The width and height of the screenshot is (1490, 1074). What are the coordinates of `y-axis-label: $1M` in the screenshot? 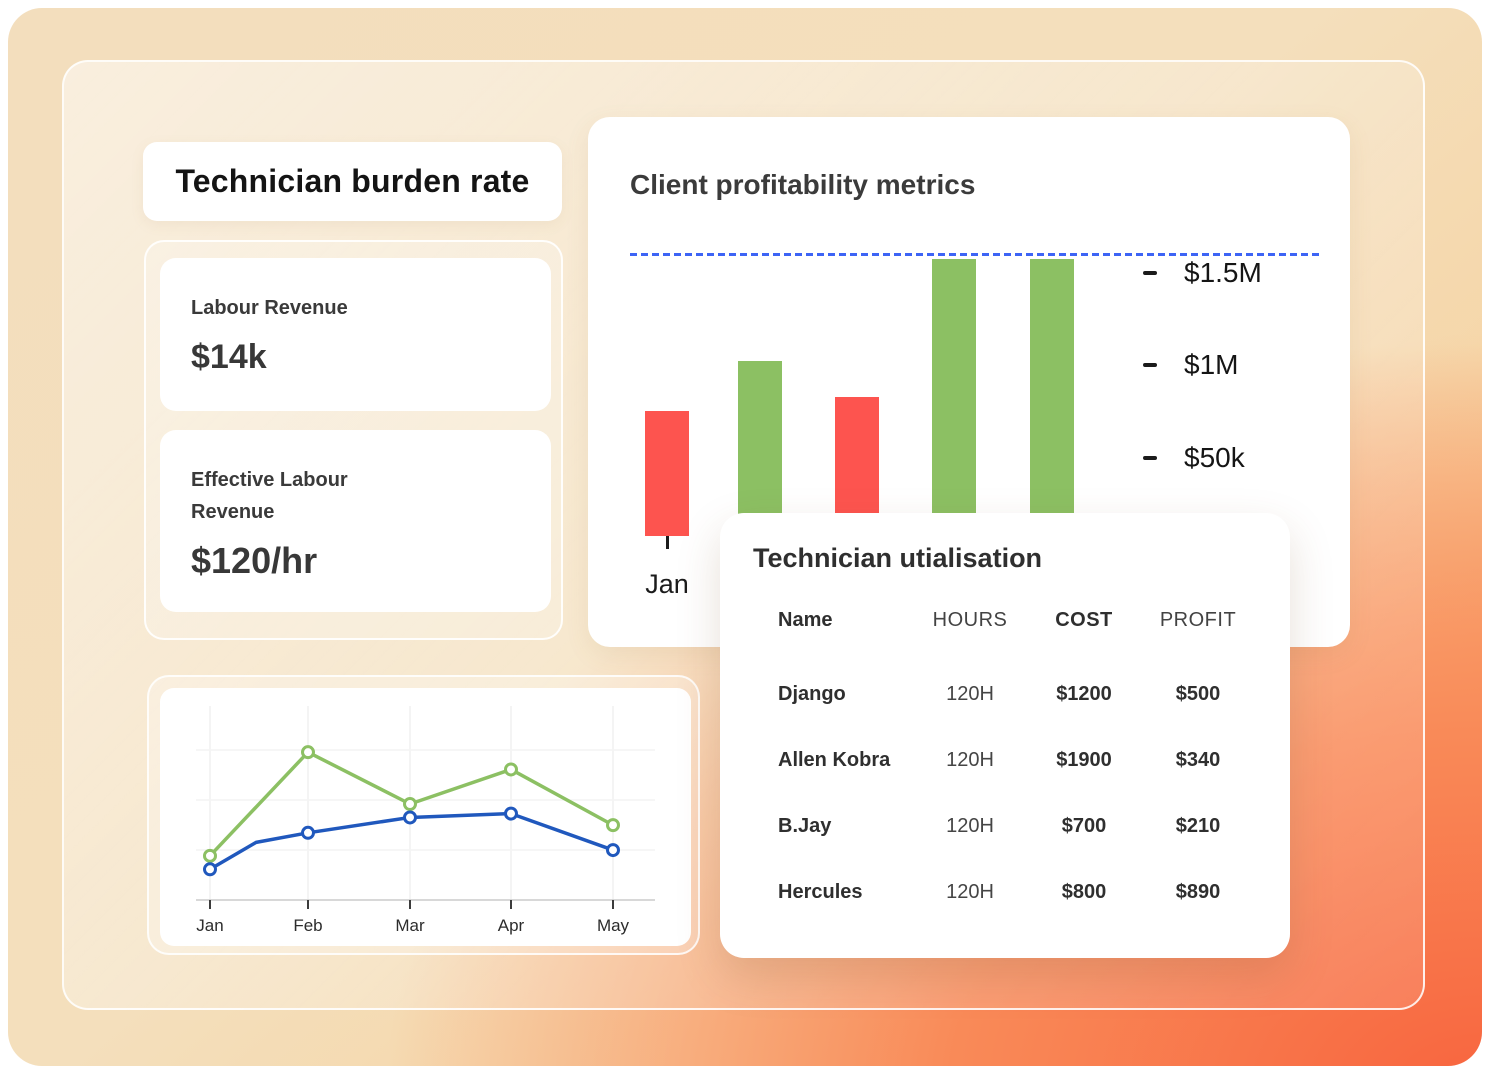 It's located at (1190, 365).